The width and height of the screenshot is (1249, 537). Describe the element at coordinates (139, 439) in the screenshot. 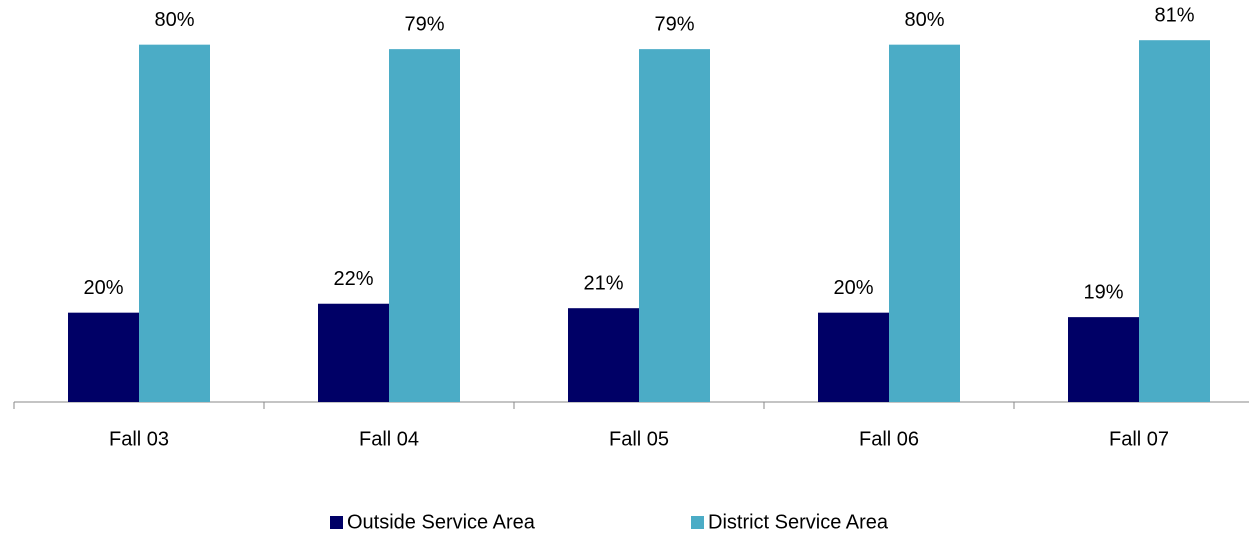

I see `x-tick-label: Fall 03` at that location.